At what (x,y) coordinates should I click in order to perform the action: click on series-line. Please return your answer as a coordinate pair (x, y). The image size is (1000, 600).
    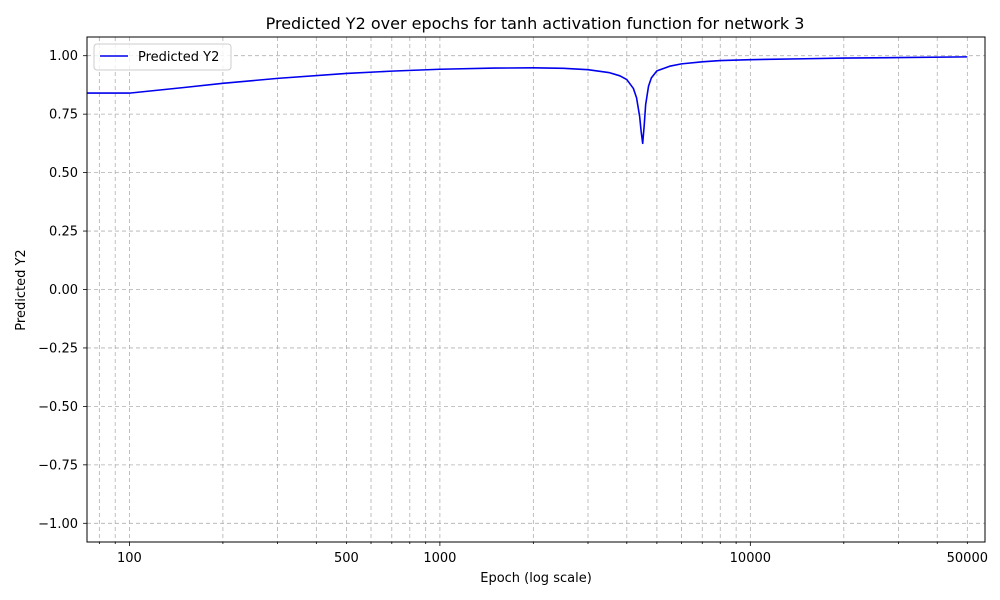
    Looking at the image, I should click on (527, 100).